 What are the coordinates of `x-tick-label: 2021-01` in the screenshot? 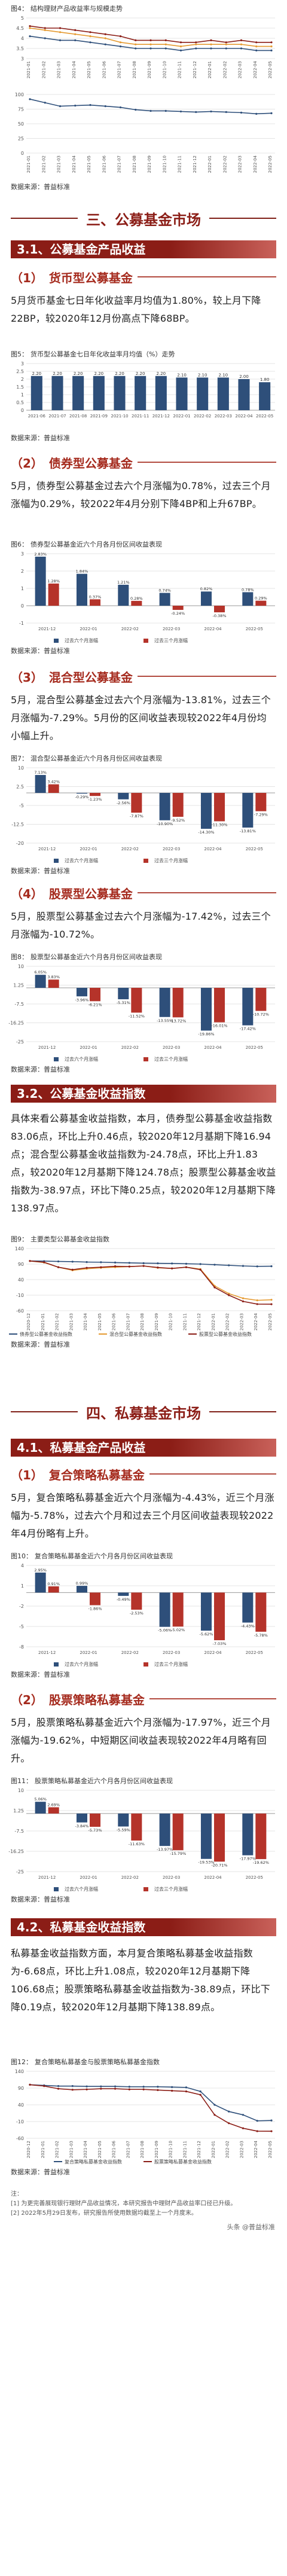 It's located at (43, 1321).